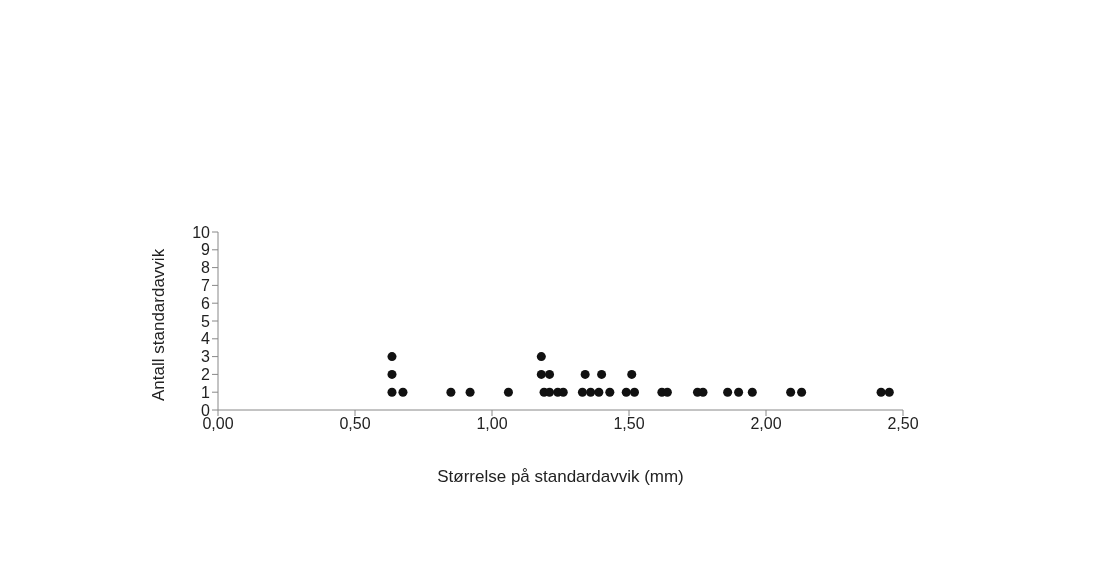 The width and height of the screenshot is (1118, 562). Describe the element at coordinates (218, 424) in the screenshot. I see `x-tick-label: 0,00` at that location.